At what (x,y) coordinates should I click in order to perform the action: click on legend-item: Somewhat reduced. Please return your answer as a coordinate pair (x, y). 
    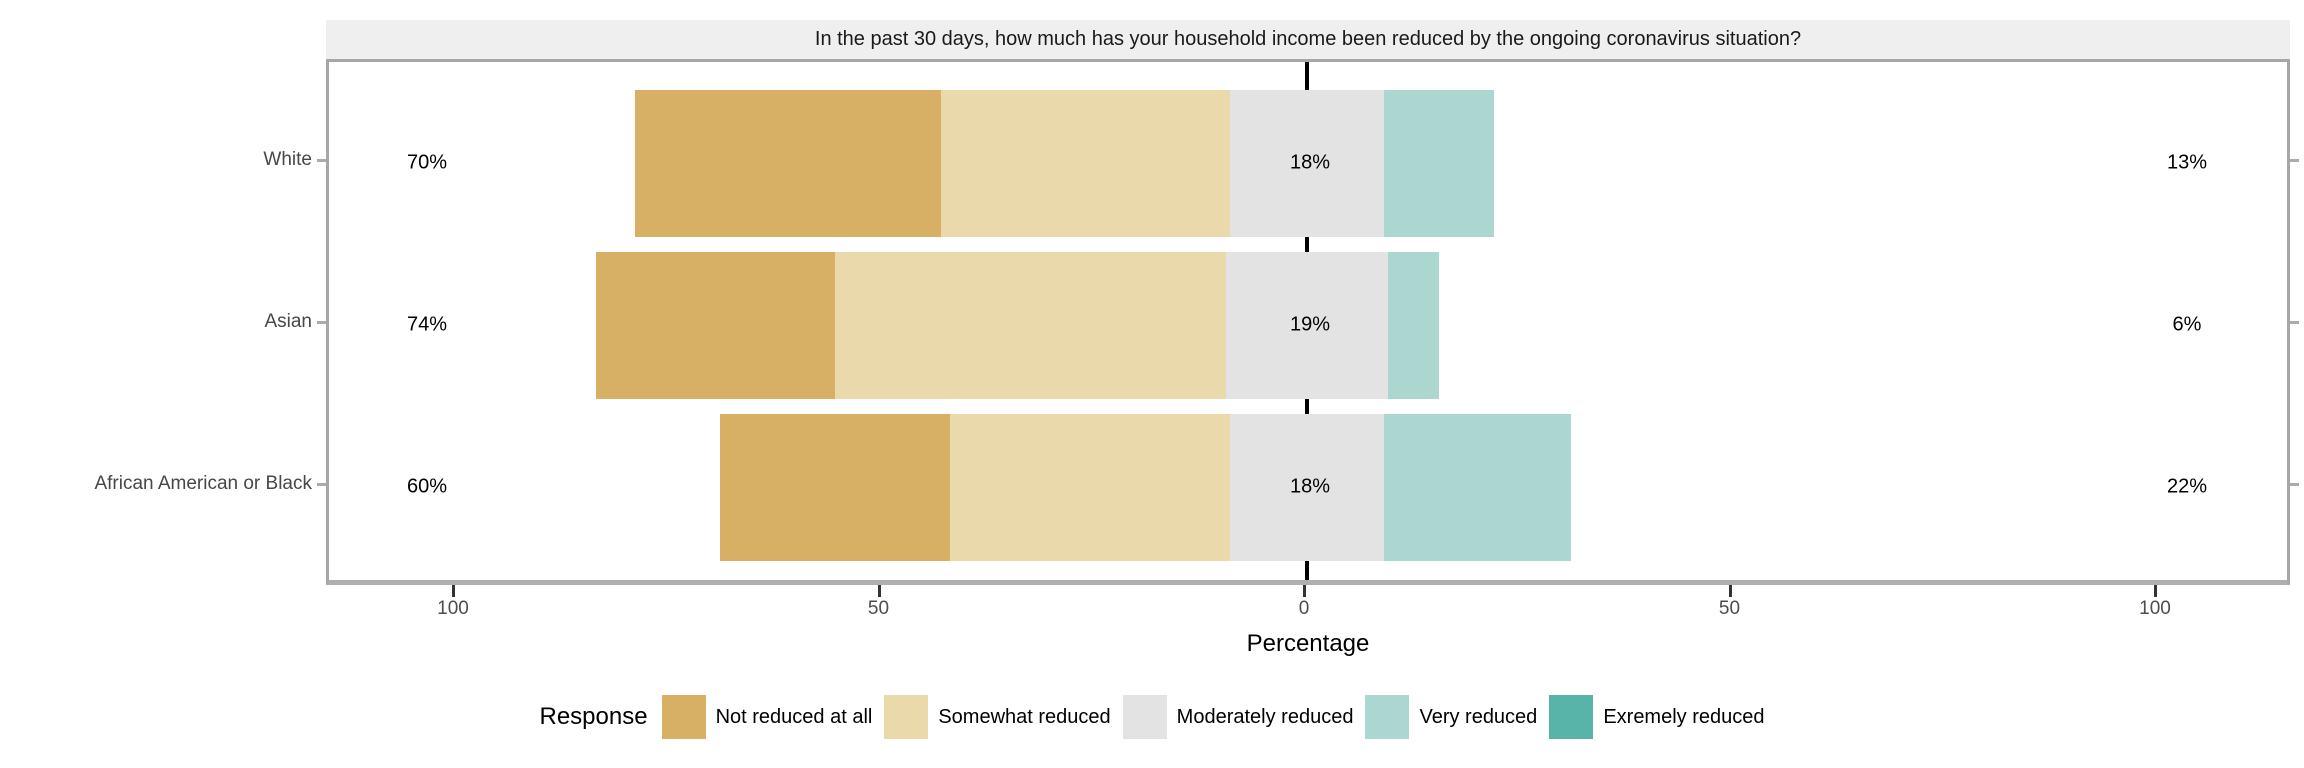
    Looking at the image, I should click on (997, 717).